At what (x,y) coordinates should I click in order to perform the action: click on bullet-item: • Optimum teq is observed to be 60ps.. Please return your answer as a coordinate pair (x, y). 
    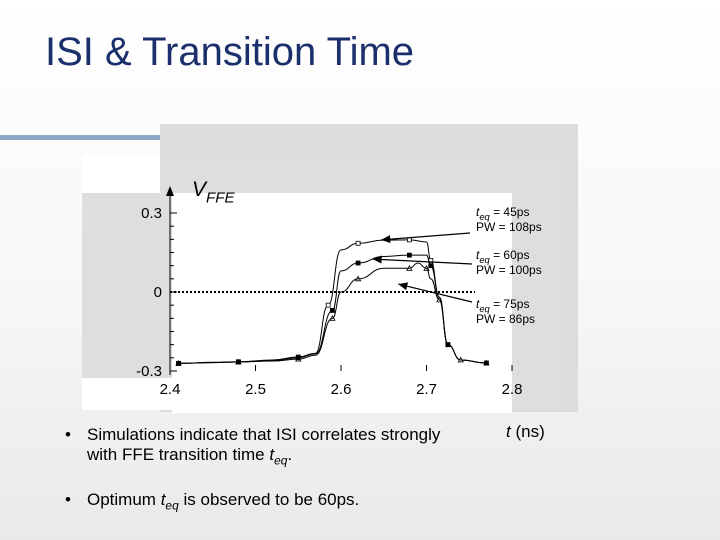
    Looking at the image, I should click on (265, 501).